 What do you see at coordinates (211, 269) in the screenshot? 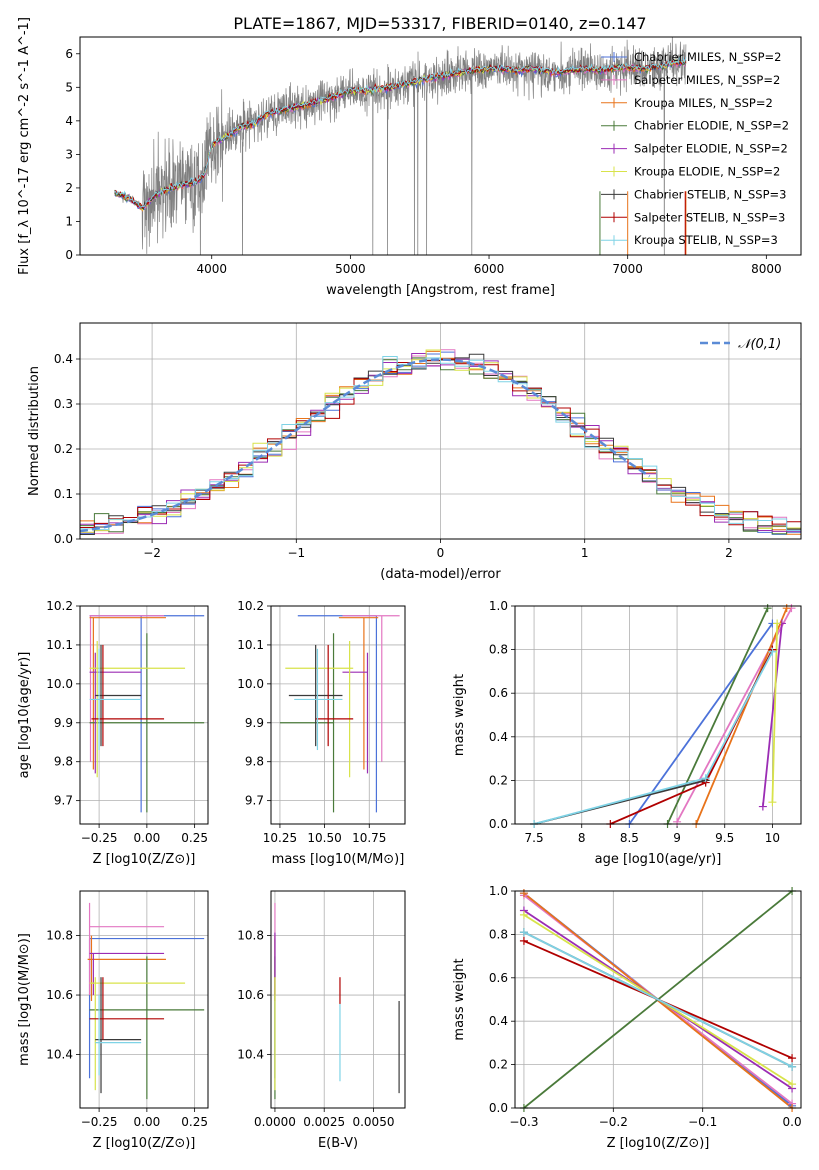
I see `x-tick-label: 4000` at bounding box center [211, 269].